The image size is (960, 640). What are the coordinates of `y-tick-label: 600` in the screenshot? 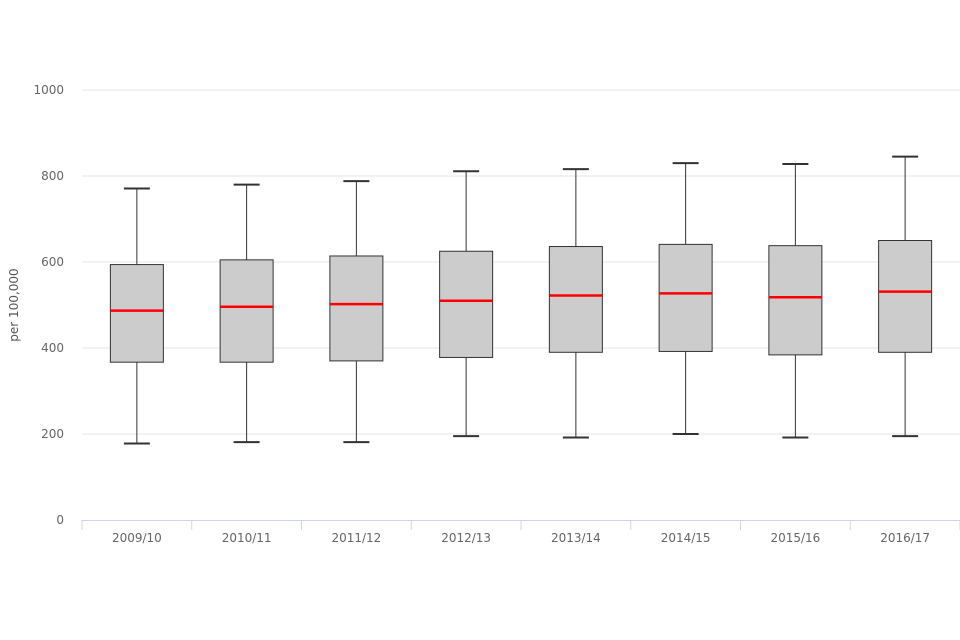 It's located at (52, 262).